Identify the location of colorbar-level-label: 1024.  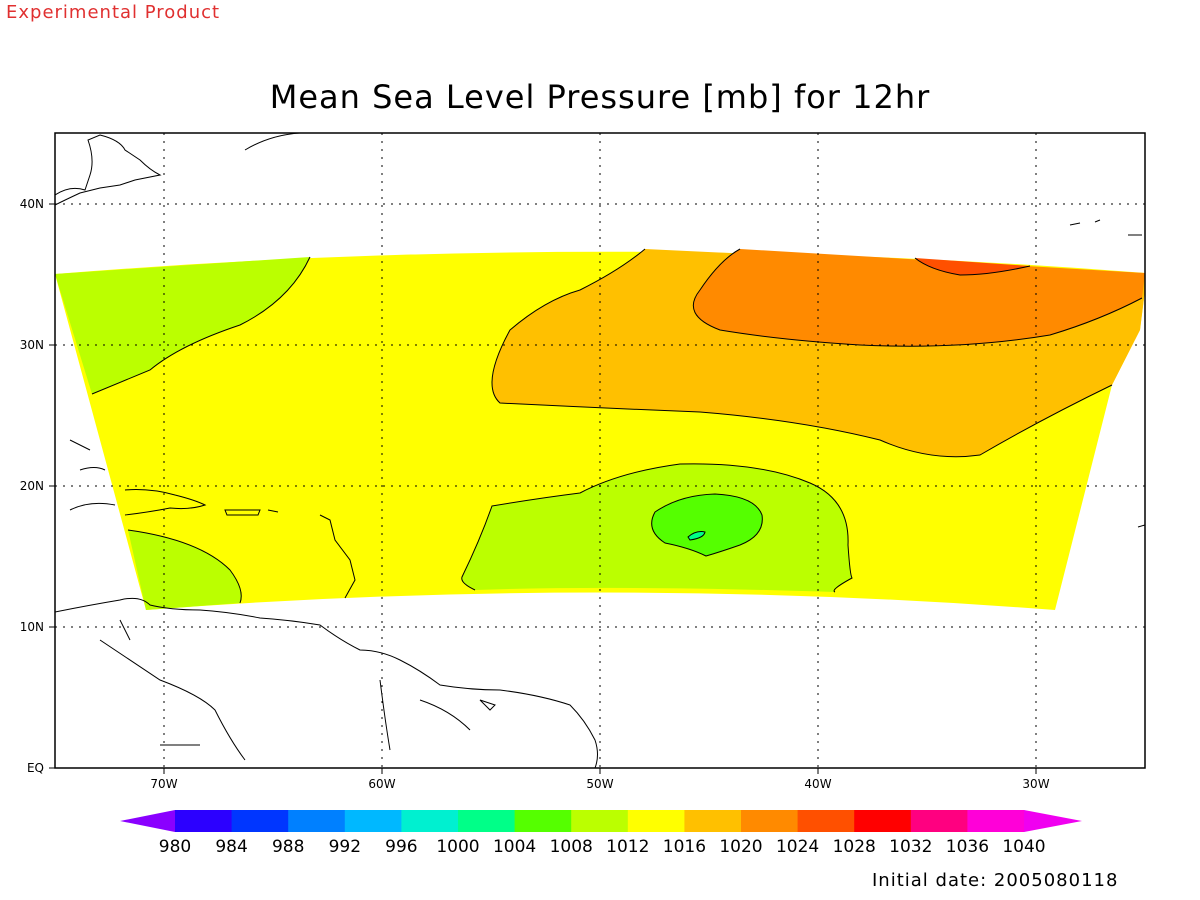
(797, 847).